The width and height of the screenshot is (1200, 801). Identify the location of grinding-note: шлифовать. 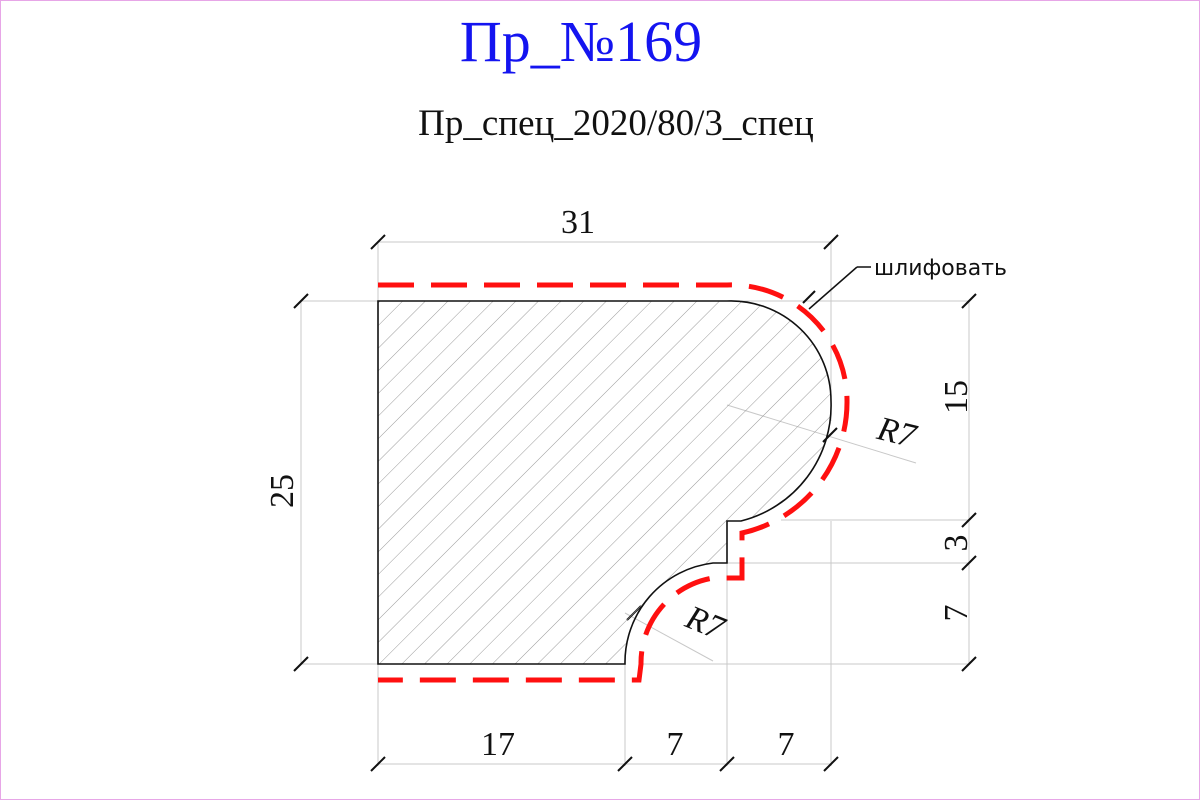
(940, 268).